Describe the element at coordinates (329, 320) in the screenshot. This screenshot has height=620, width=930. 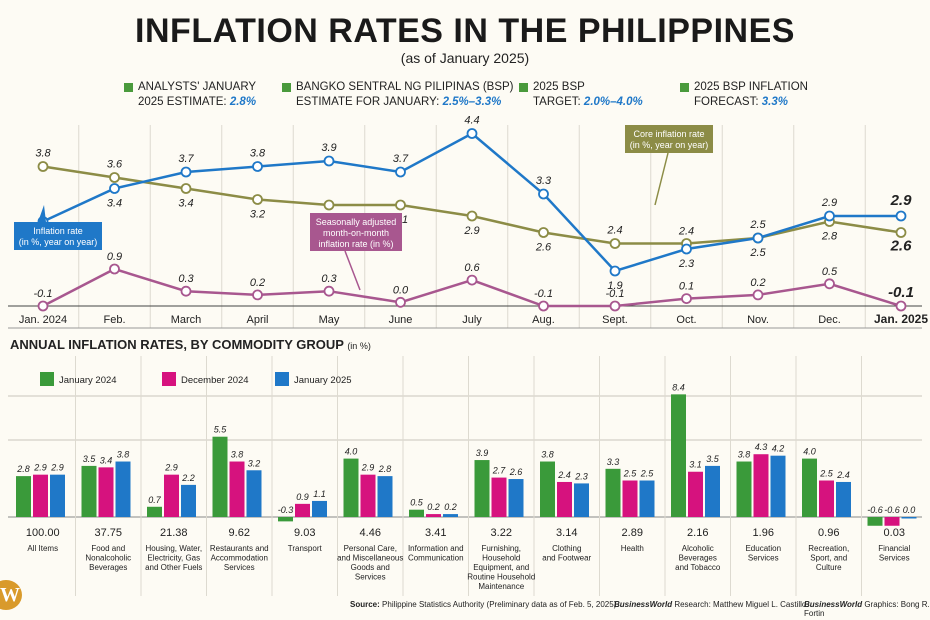
I see `month-tick-label: May` at that location.